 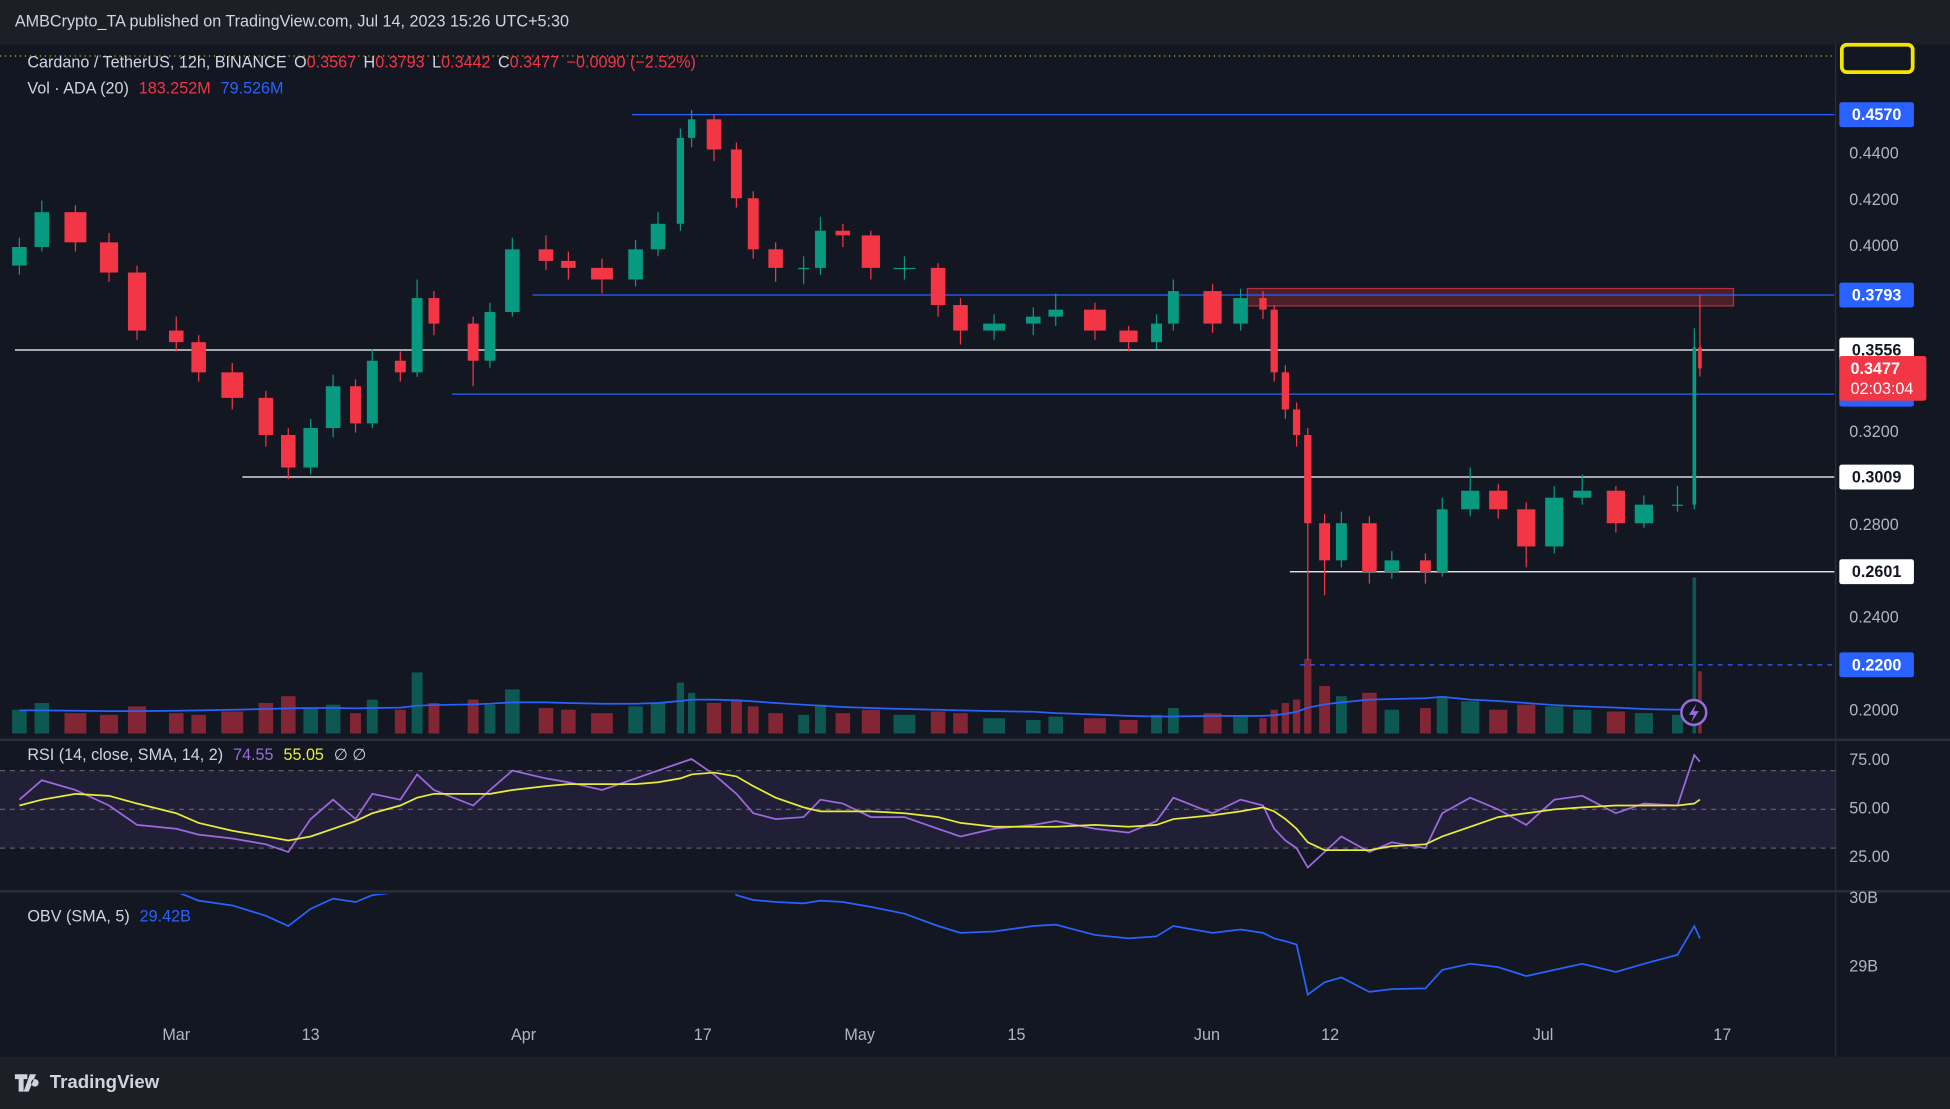 What do you see at coordinates (940, 945) in the screenshot?
I see `obv-line` at bounding box center [940, 945].